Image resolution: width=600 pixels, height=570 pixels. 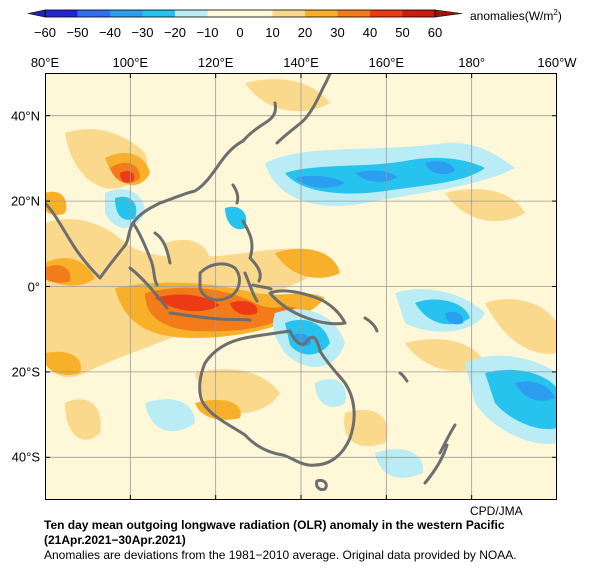 What do you see at coordinates (337, 32) in the screenshot?
I see `colorbar-tick-label: 30` at bounding box center [337, 32].